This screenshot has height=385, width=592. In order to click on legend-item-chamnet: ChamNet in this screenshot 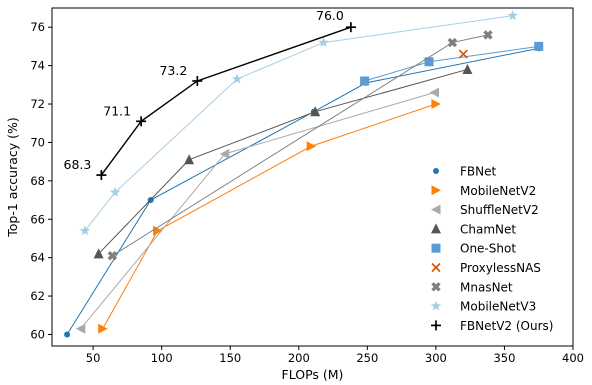, I will do `click(473, 229)`.